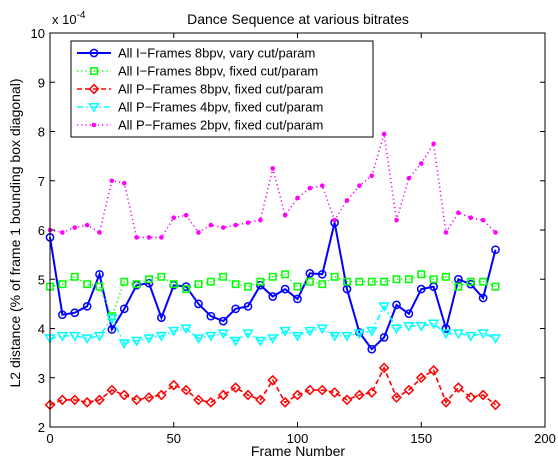 Image resolution: width=558 pixels, height=459 pixels. What do you see at coordinates (222, 89) in the screenshot?
I see `legend-box` at bounding box center [222, 89].